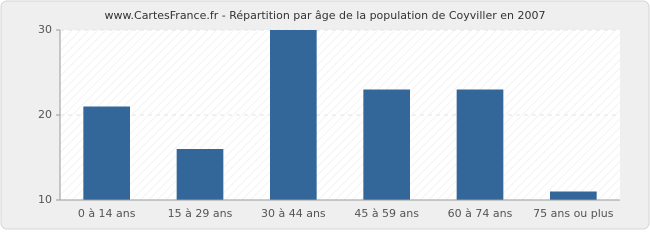  Describe the element at coordinates (45, 199) in the screenshot. I see `y-tick-label: 10` at that location.